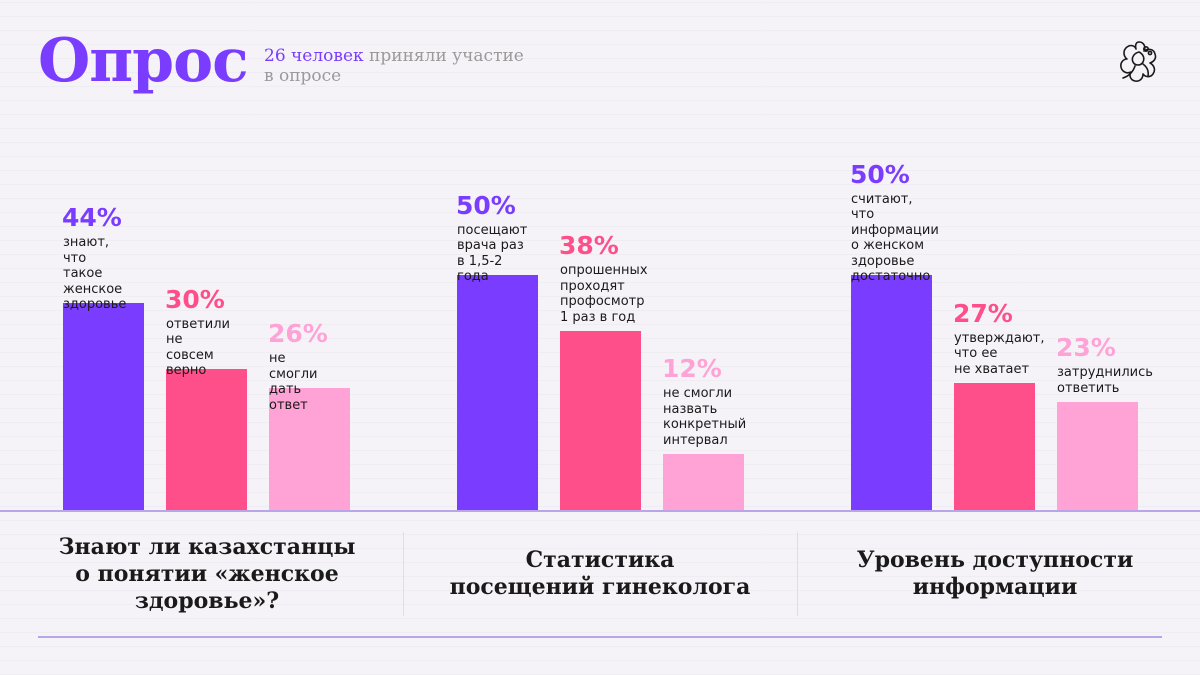  What do you see at coordinates (1105, 380) in the screenshot?
I see `bar-description: затруднились ответить` at bounding box center [1105, 380].